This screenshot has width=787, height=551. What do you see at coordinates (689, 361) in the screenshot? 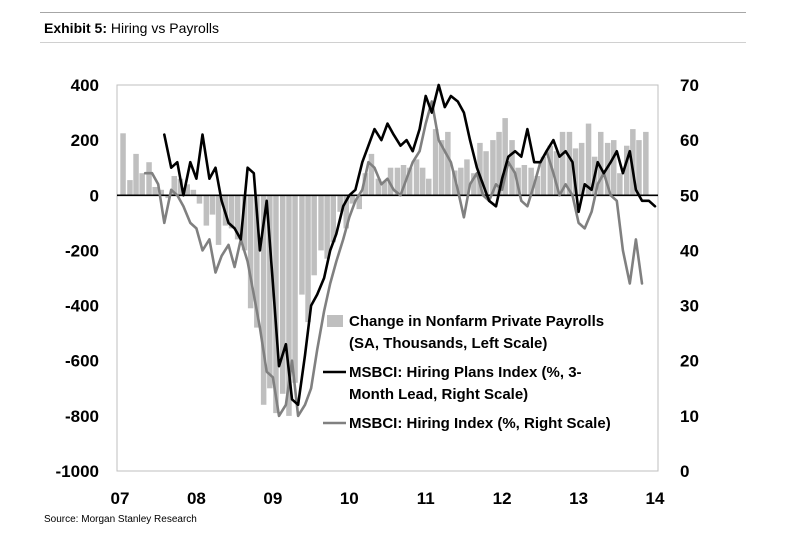
I see `right-axis-tick-label: 20` at bounding box center [689, 361].